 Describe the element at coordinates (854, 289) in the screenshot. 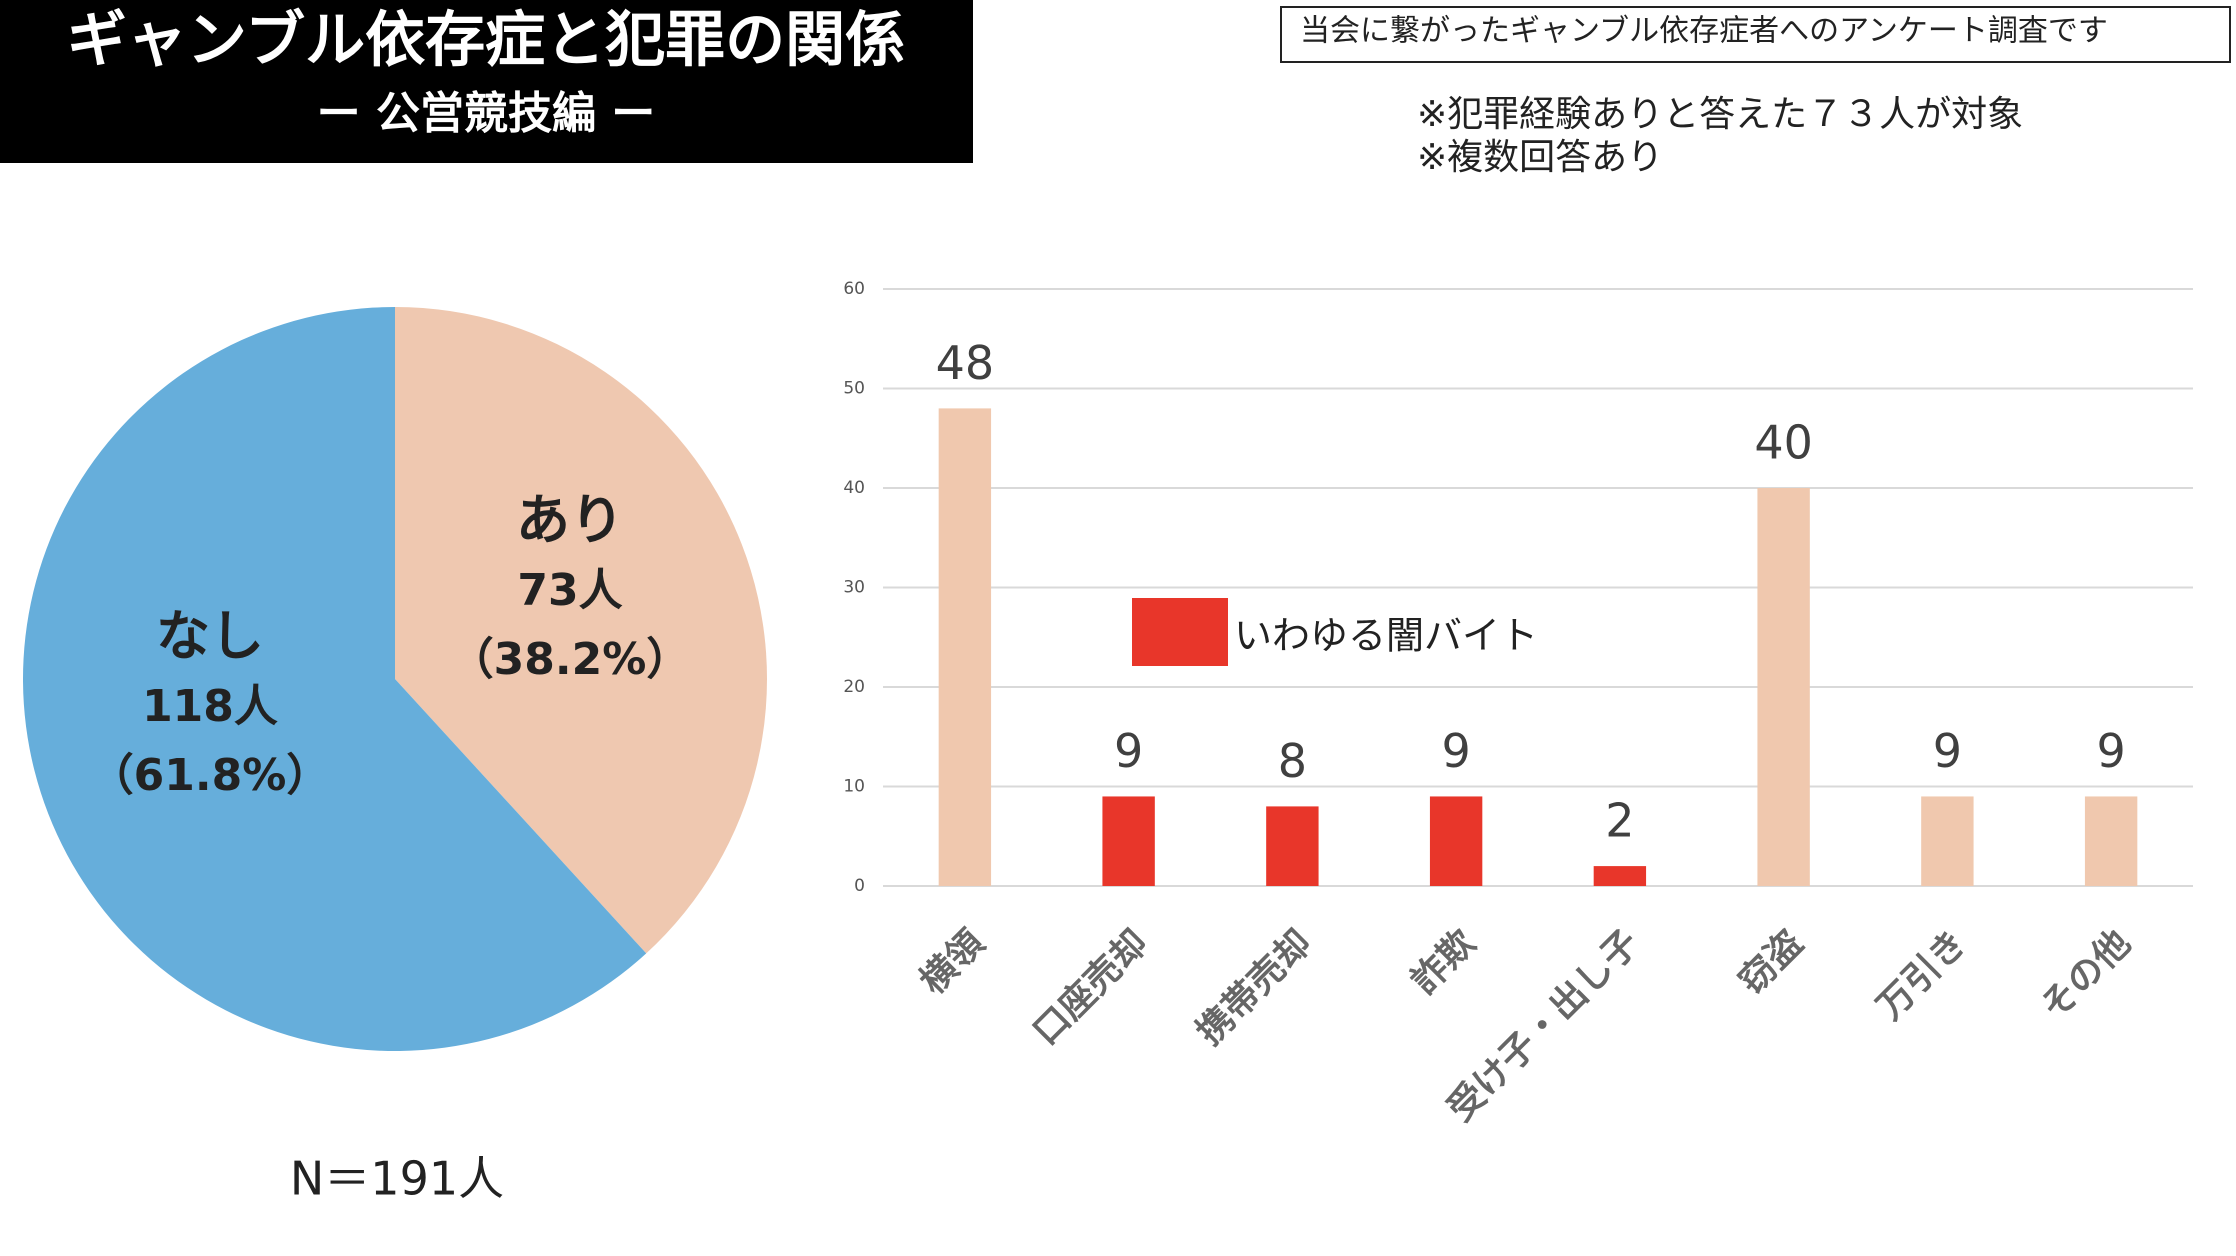

I see `y-tick-label: 60` at that location.